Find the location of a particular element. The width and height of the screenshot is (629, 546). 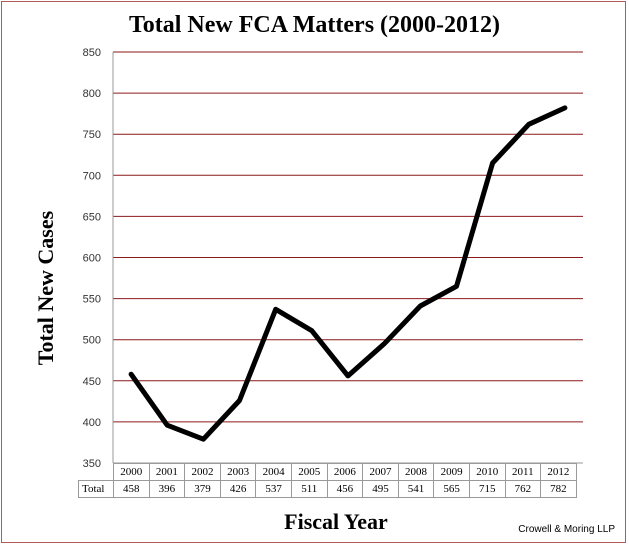

y-tick-label: 850 is located at coordinates (92, 53).